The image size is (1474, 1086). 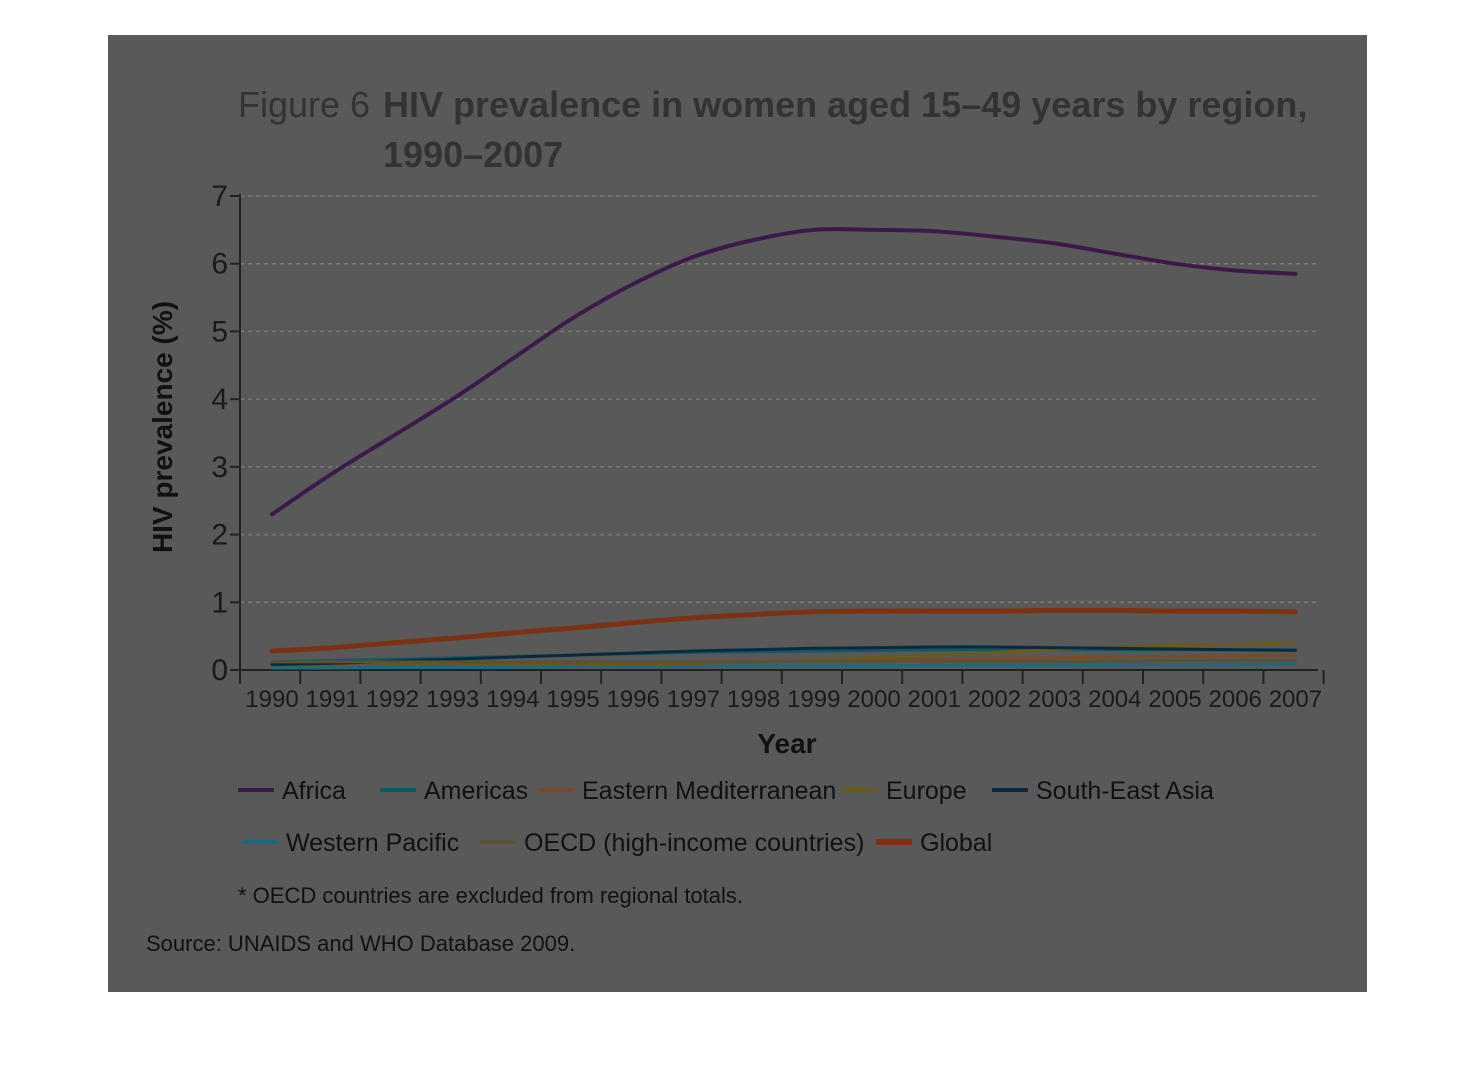 I want to click on legend-label-western-pacific: Western Pacific, so click(x=372, y=843).